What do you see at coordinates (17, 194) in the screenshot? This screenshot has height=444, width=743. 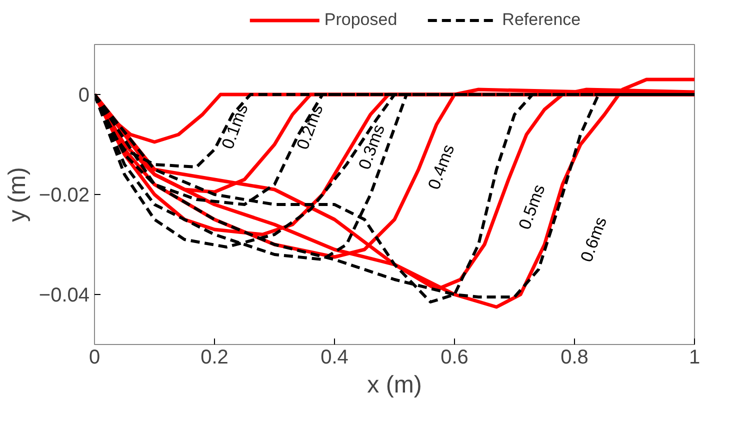 I see `y-axis-title: y (m)` at bounding box center [17, 194].